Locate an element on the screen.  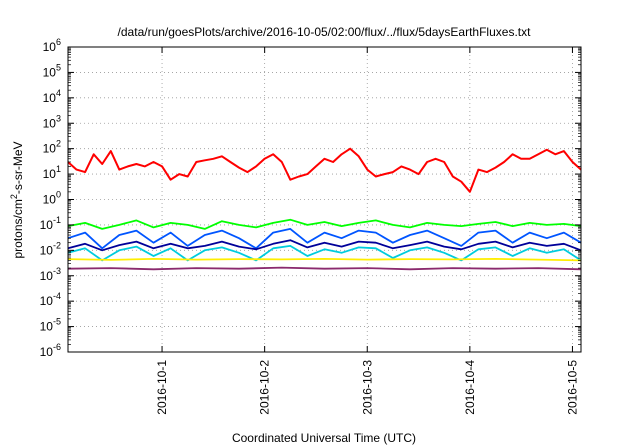
y-tick-label: 10⁵ is located at coordinates (52, 70).